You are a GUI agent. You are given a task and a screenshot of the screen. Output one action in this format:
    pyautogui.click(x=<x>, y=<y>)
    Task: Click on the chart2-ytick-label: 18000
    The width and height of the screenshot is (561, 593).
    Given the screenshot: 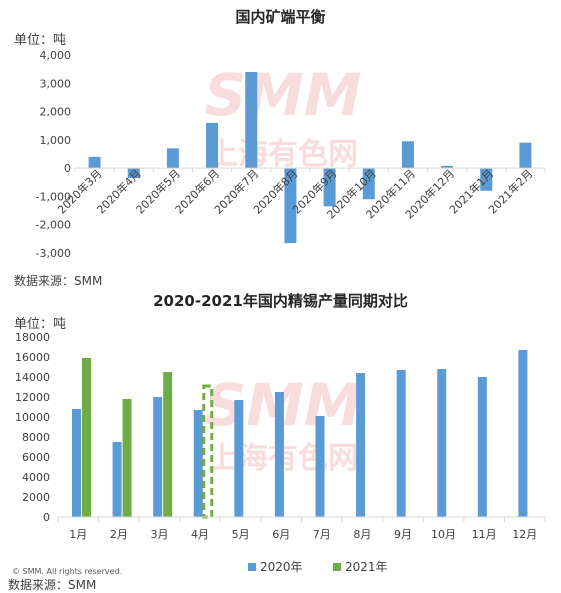 What is the action you would take?
    pyautogui.click(x=32, y=337)
    